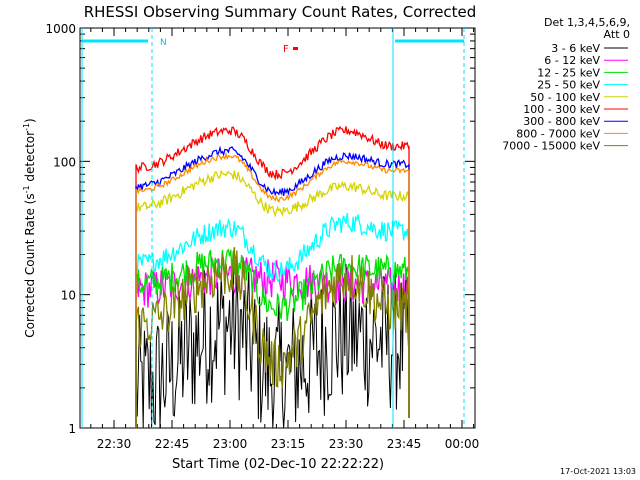 Image resolution: width=640 pixels, height=480 pixels. What do you see at coordinates (575, 48) in the screenshot?
I see `legend-label: 3 - 6 keV` at bounding box center [575, 48].